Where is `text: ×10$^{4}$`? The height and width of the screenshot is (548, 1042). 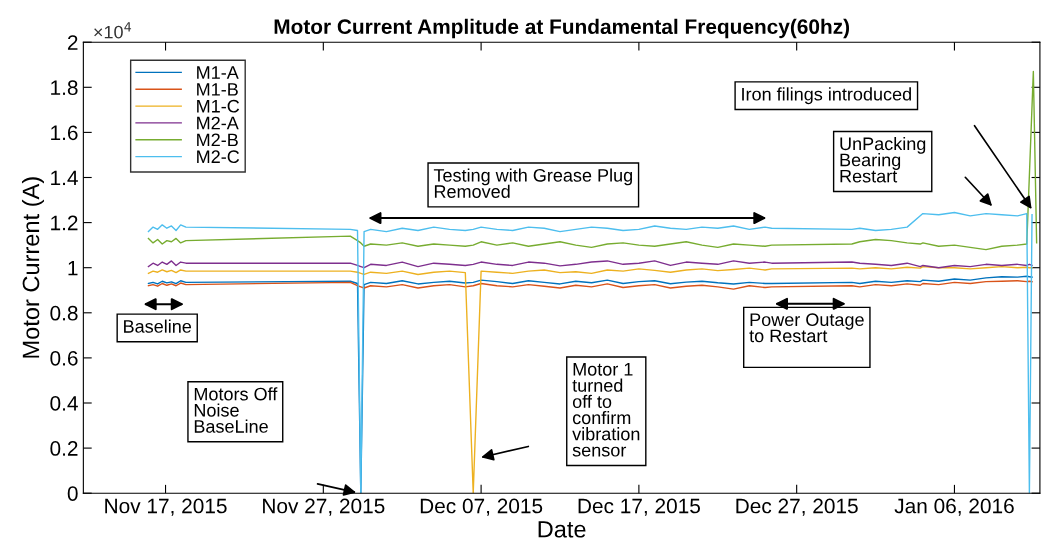
text: ×10$^{4}$ is located at coordinates (113, 30).